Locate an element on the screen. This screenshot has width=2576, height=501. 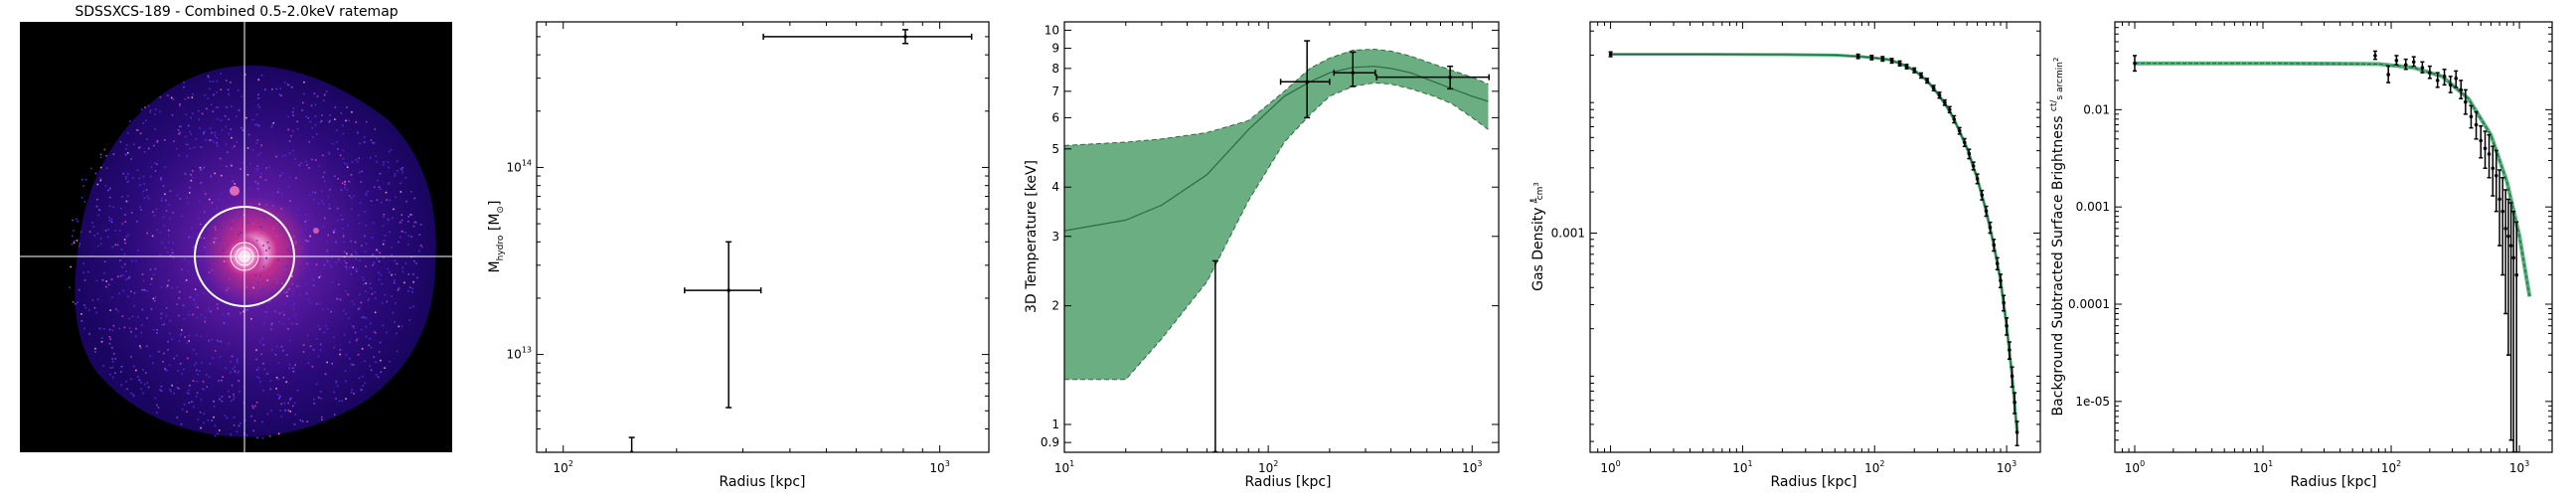
y-tick-label: 8 is located at coordinates (1055, 69).